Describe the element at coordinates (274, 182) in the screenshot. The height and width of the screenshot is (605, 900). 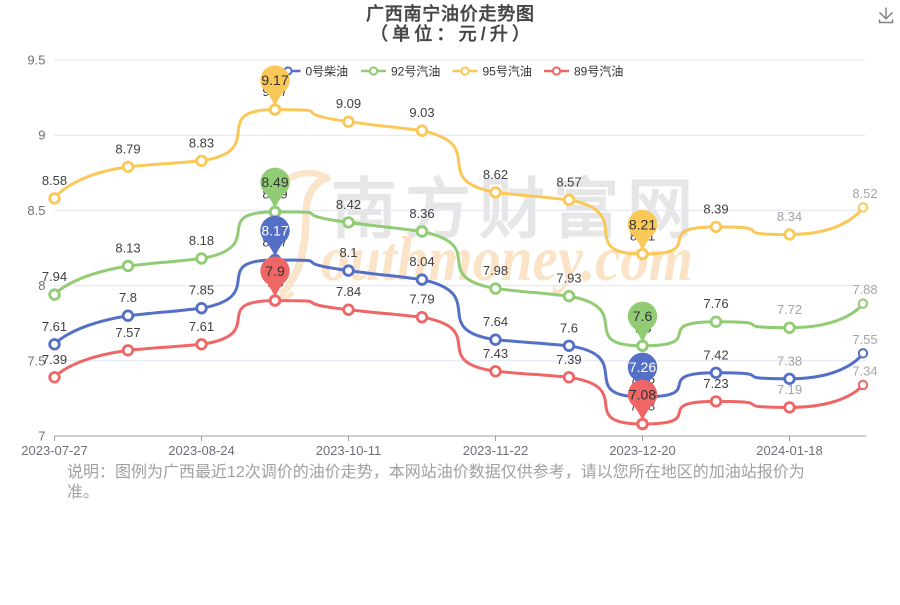
I see `svg-text: 8.49` at that location.